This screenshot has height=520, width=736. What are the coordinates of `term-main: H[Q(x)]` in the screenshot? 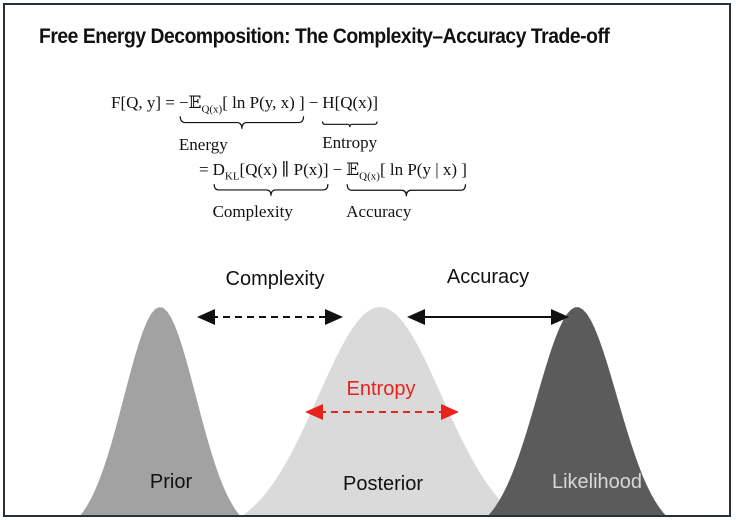 It's located at (350, 102).